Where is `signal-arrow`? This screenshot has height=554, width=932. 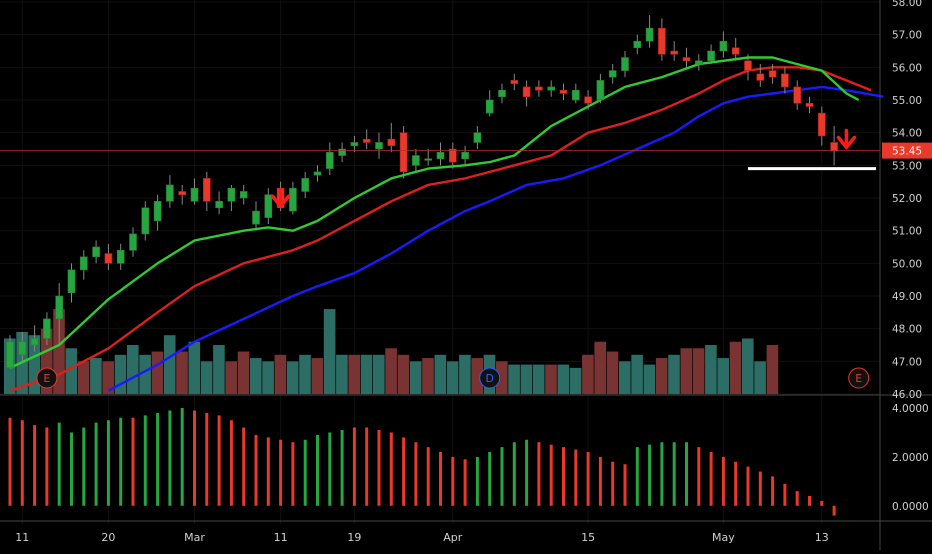
signal-arrow is located at coordinates (280, 198).